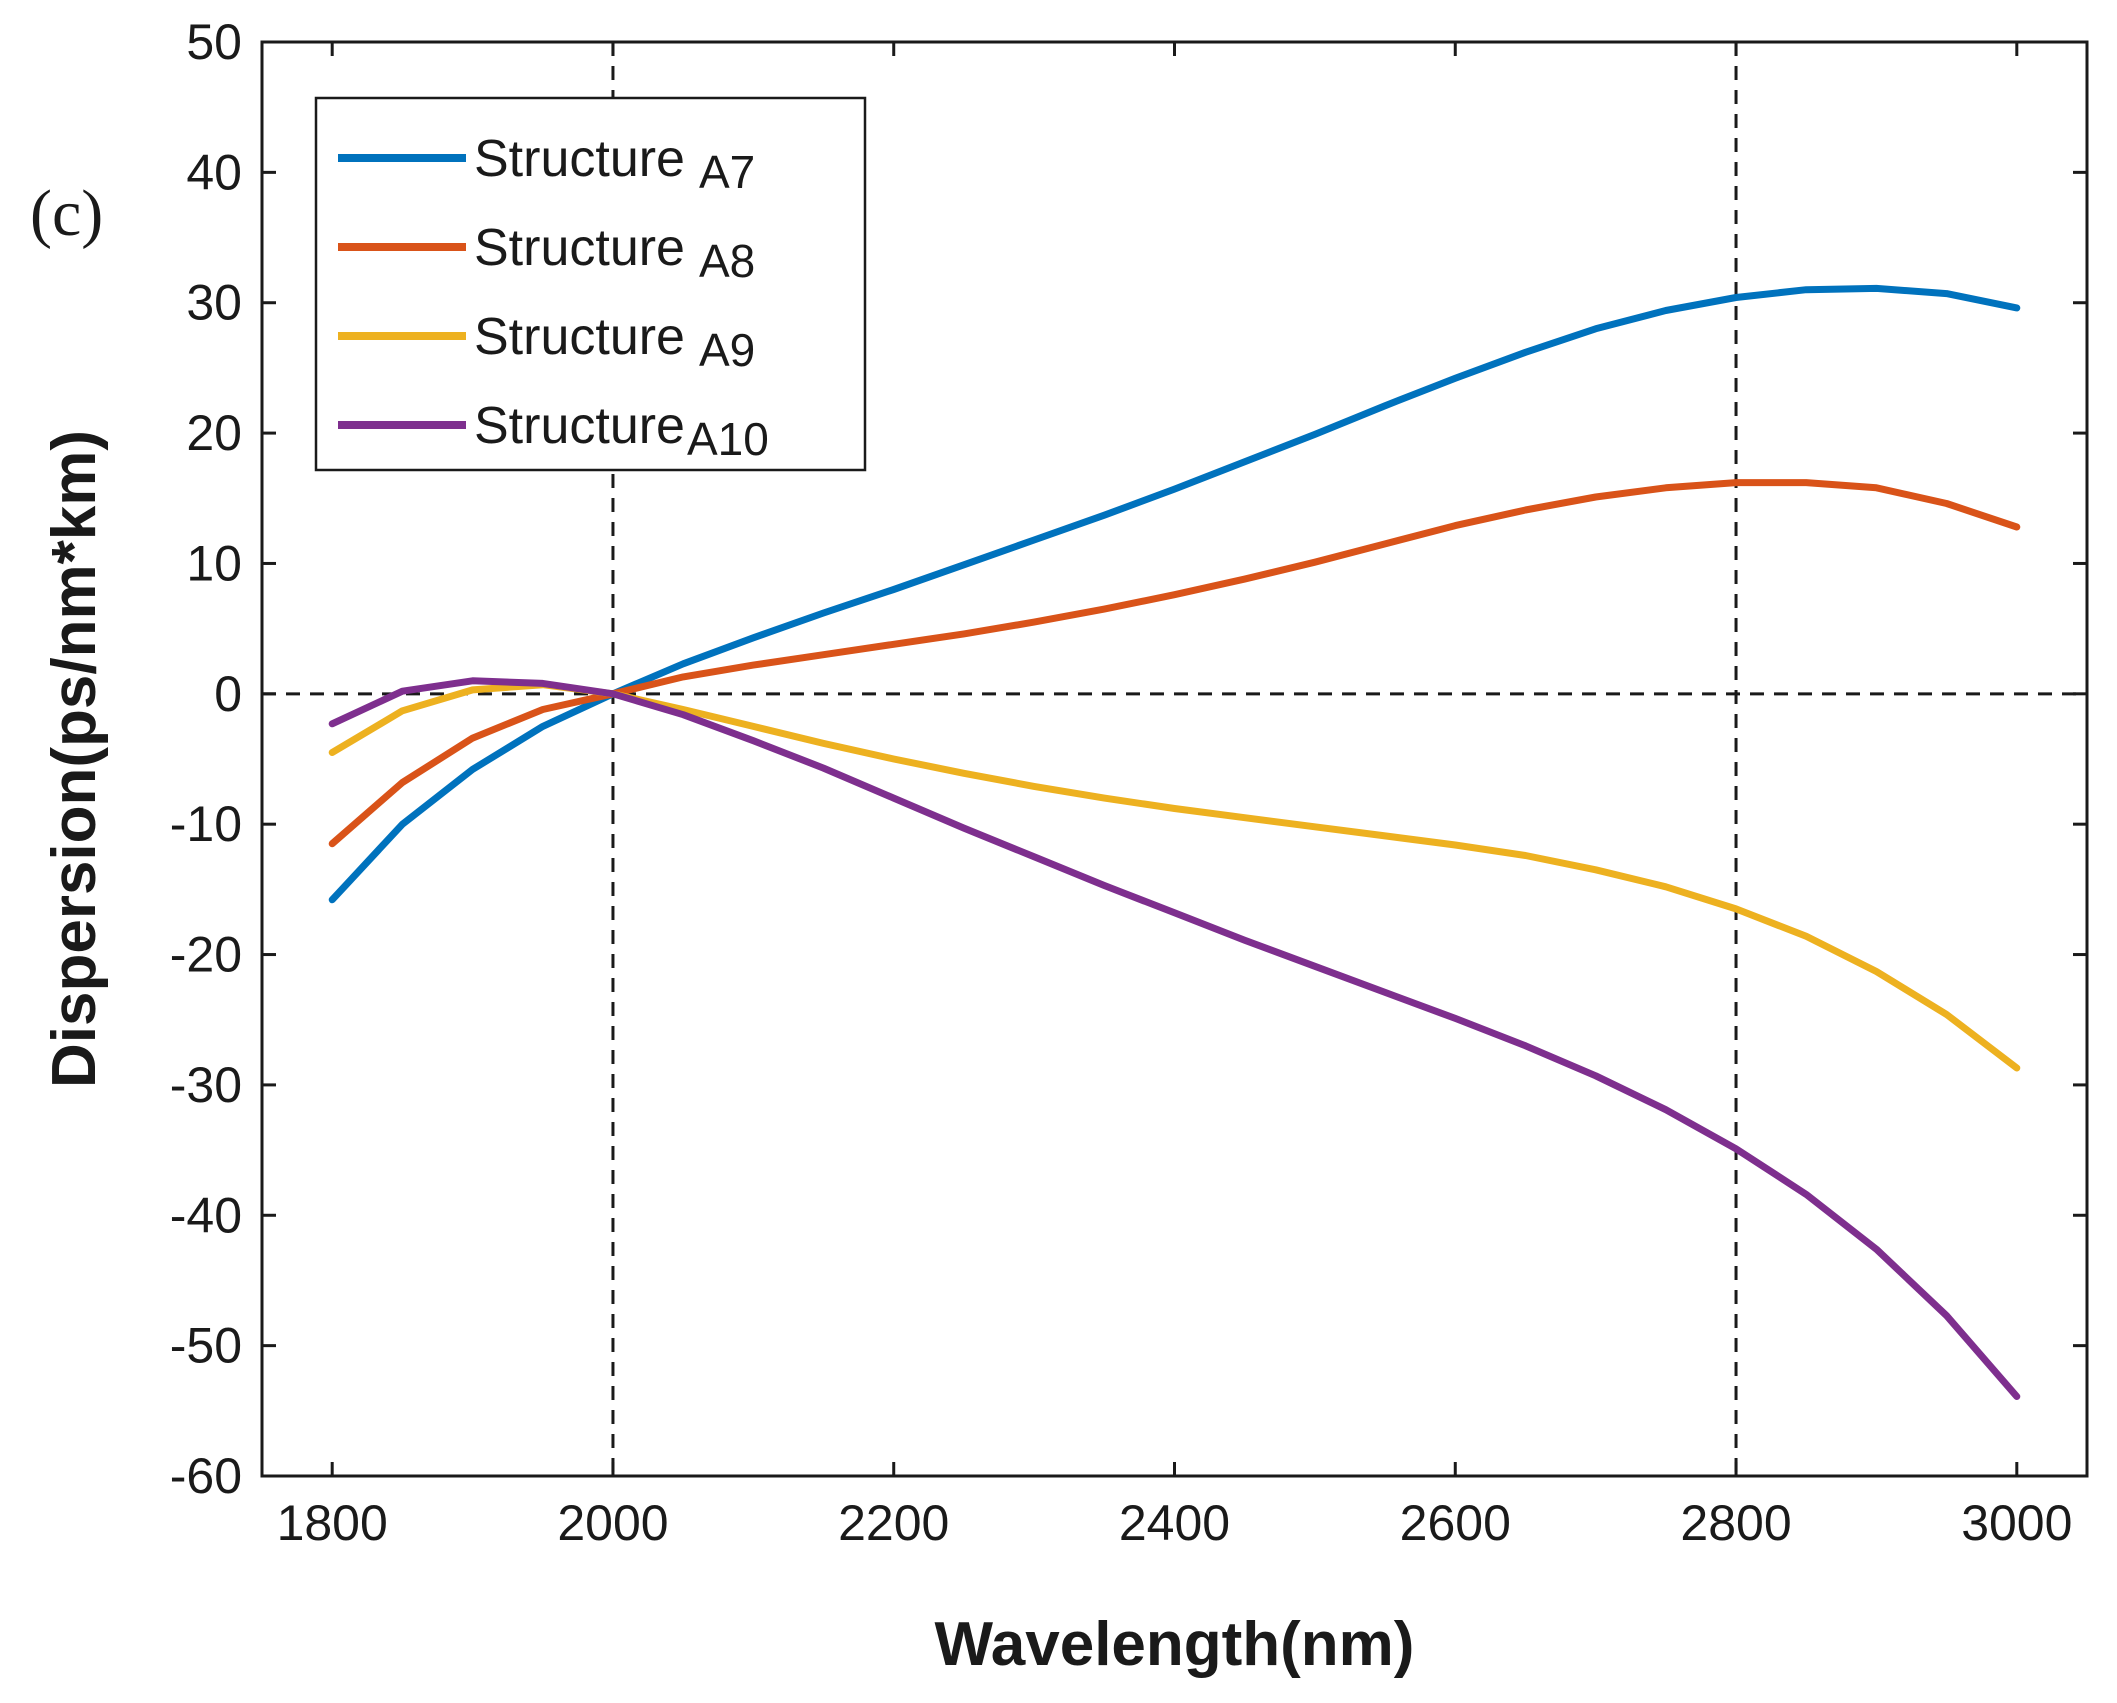 This screenshot has height=1703, width=2117. Describe the element at coordinates (206, 1476) in the screenshot. I see `y-tick-label-11: -60` at that location.